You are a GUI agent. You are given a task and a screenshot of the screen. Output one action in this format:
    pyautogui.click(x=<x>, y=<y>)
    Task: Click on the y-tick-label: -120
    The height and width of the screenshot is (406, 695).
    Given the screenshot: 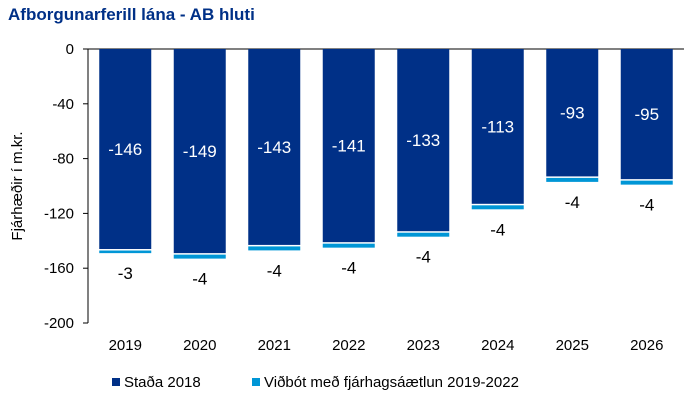 What is the action you would take?
    pyautogui.click(x=59, y=213)
    